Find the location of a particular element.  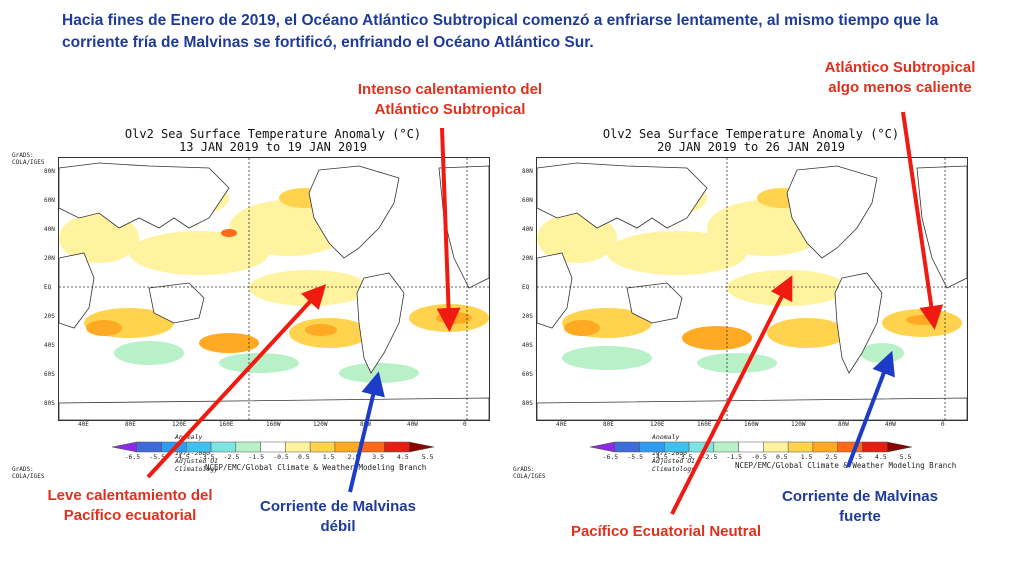

left-colorbar-tick: -5.5 is located at coordinates (157, 457).